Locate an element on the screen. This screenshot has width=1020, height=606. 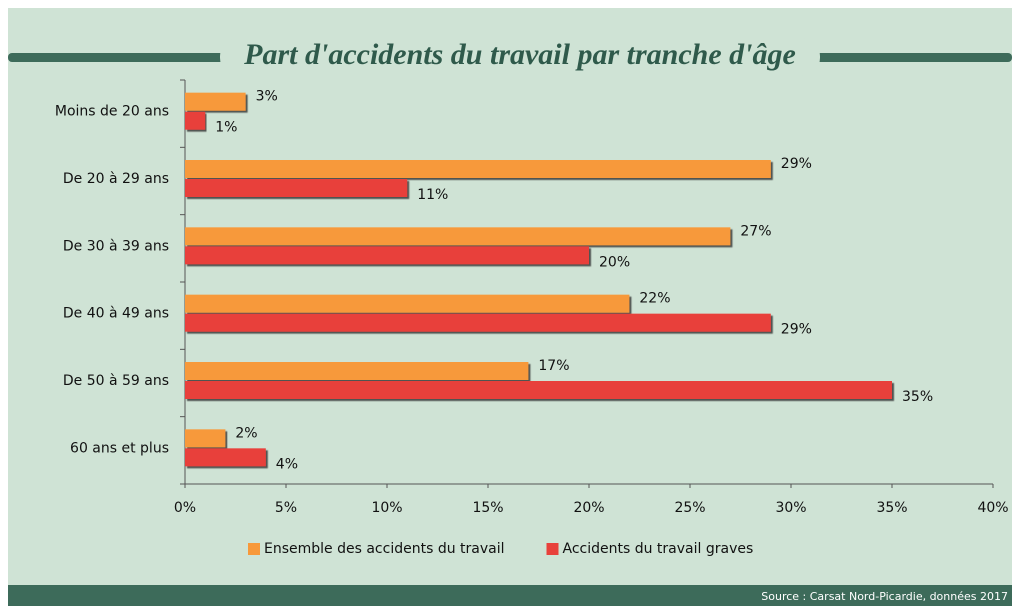
title-back is located at coordinates (520, 57).